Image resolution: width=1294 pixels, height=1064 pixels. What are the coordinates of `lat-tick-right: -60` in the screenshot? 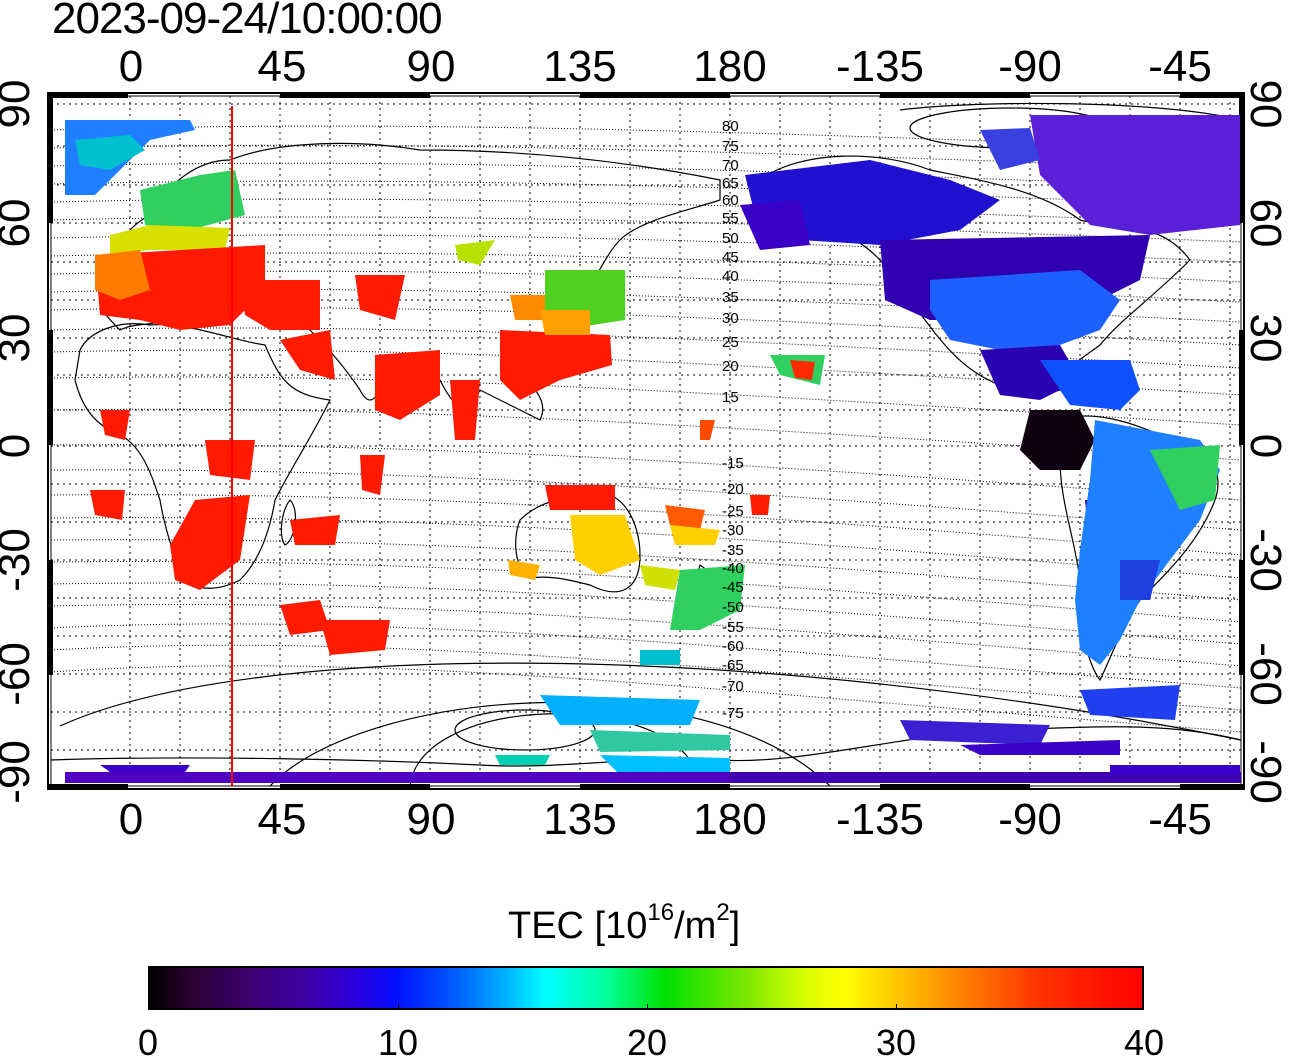 It's located at (1265, 674).